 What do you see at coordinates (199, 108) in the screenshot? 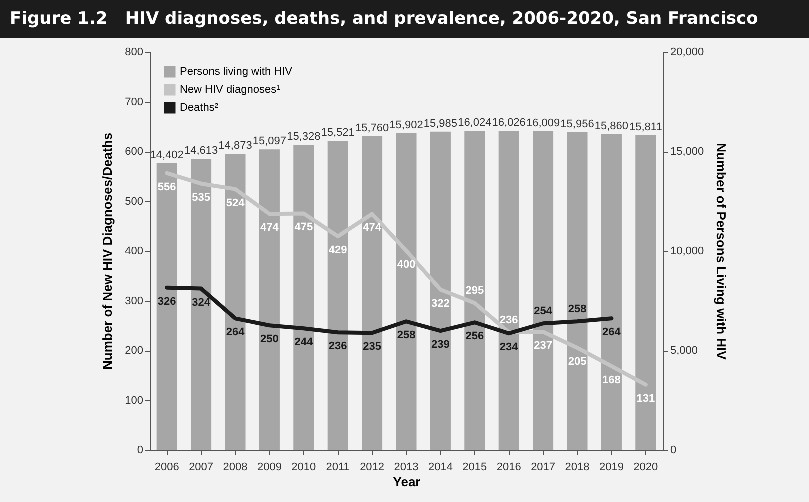
I see `legend-label: Deaths²` at bounding box center [199, 108].